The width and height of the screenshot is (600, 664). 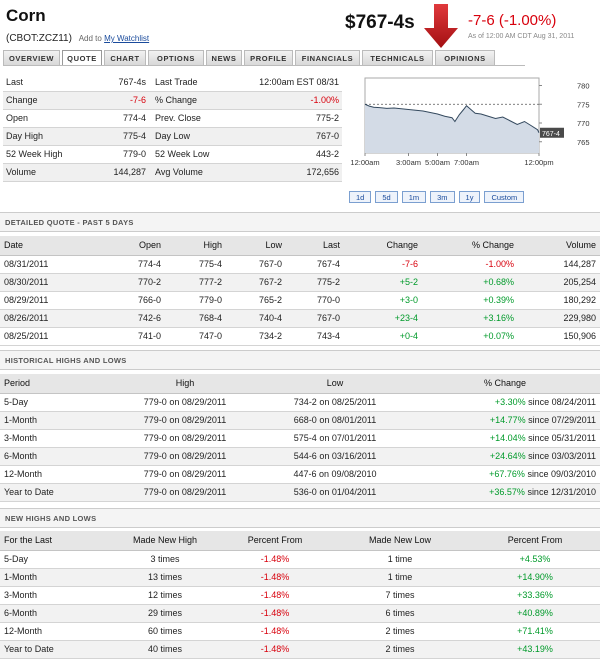 What do you see at coordinates (559, 336) in the screenshot?
I see `table-cell: 150,906` at bounding box center [559, 336].